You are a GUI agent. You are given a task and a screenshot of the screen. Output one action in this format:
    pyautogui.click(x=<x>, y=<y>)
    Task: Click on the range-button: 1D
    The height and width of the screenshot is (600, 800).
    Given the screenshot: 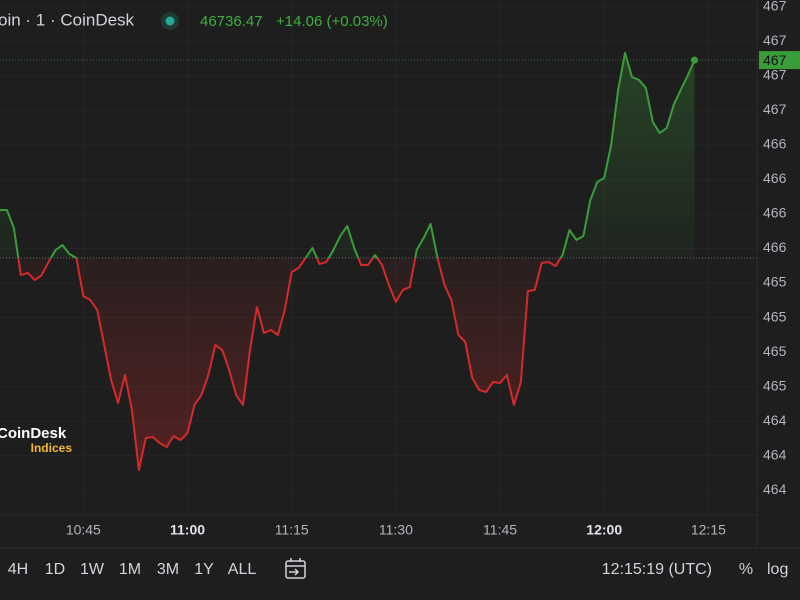 What is the action you would take?
    pyautogui.click(x=55, y=569)
    